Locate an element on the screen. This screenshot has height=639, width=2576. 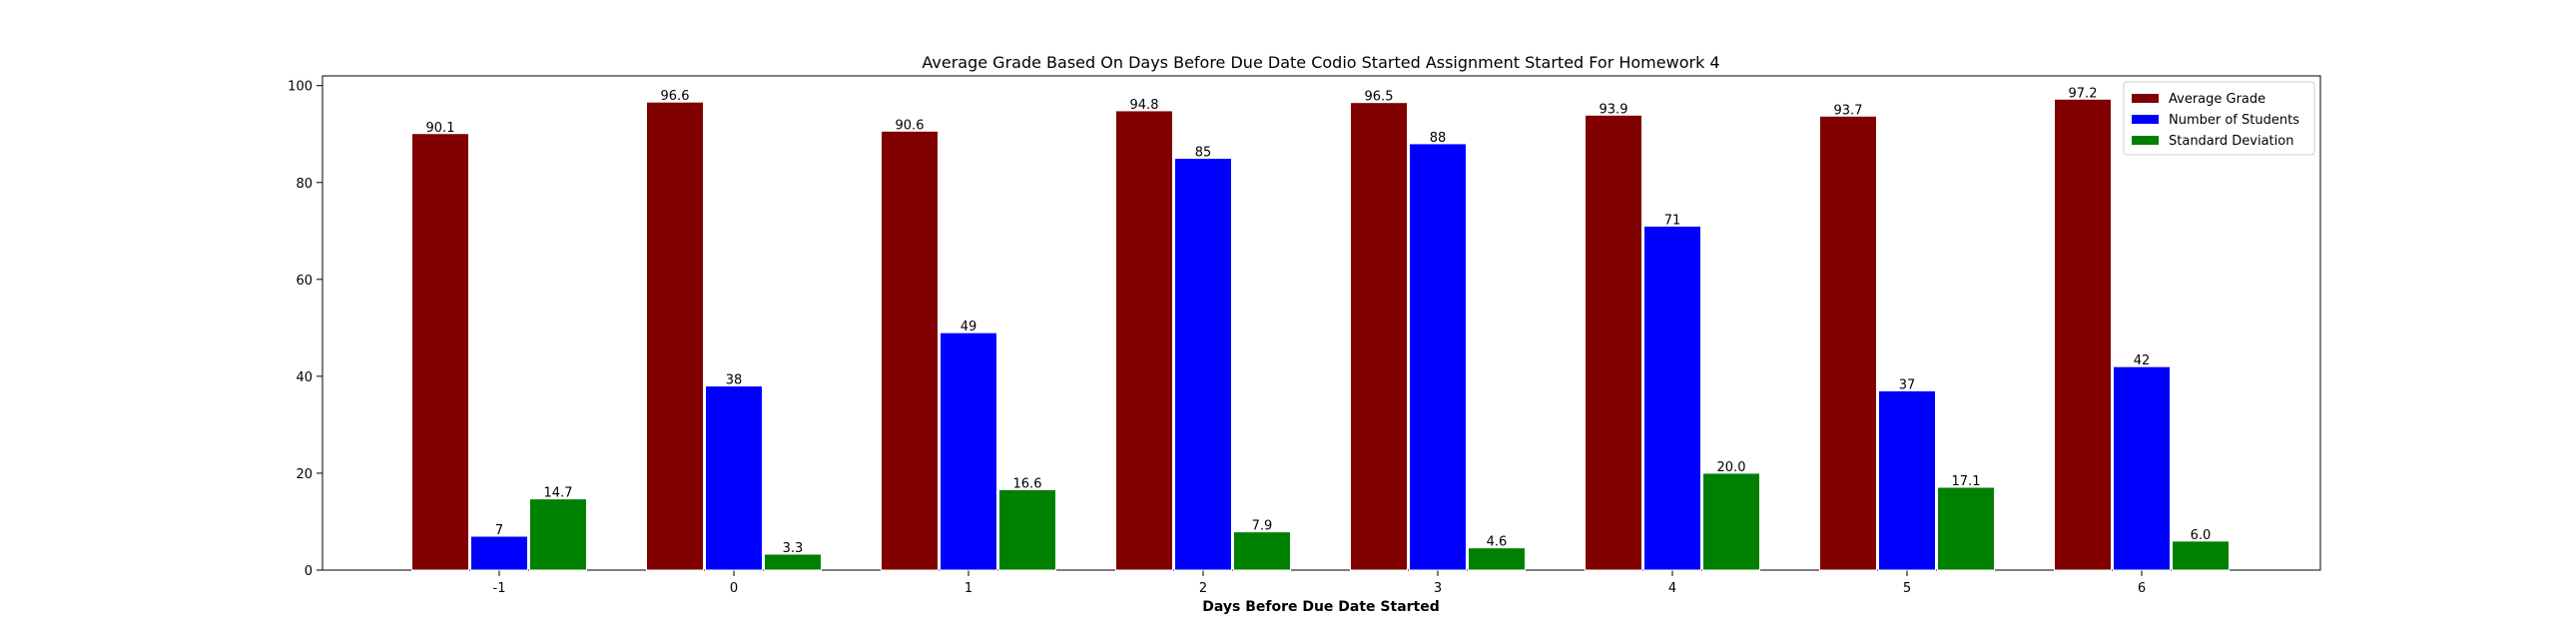
bar-value-label: 16.6 is located at coordinates (1027, 483).